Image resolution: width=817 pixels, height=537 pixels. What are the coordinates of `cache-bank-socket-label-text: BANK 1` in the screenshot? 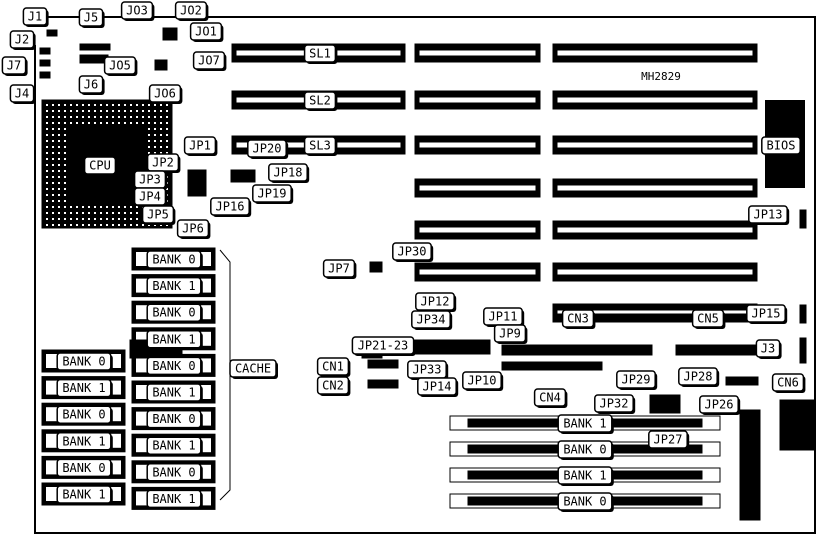 It's located at (173, 393).